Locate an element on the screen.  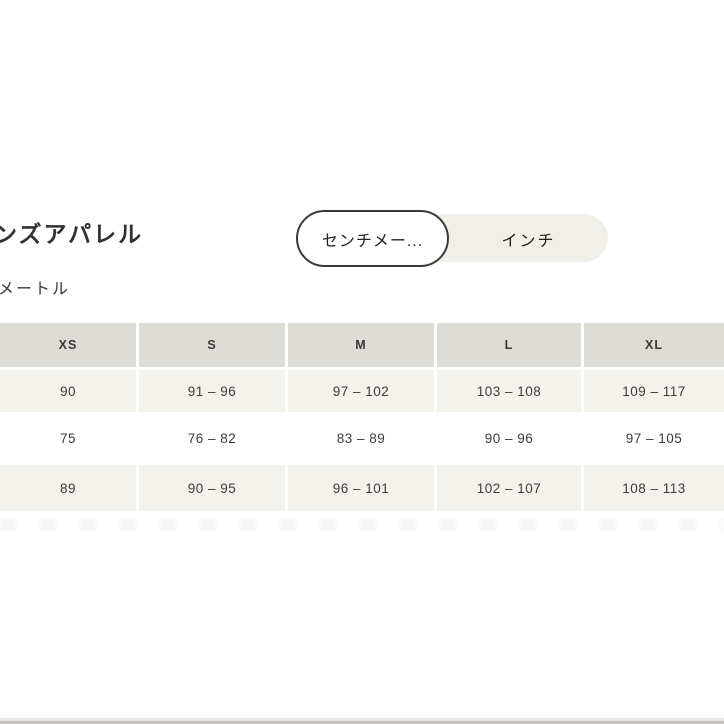
table-cell: 83 – 89 is located at coordinates (361, 438).